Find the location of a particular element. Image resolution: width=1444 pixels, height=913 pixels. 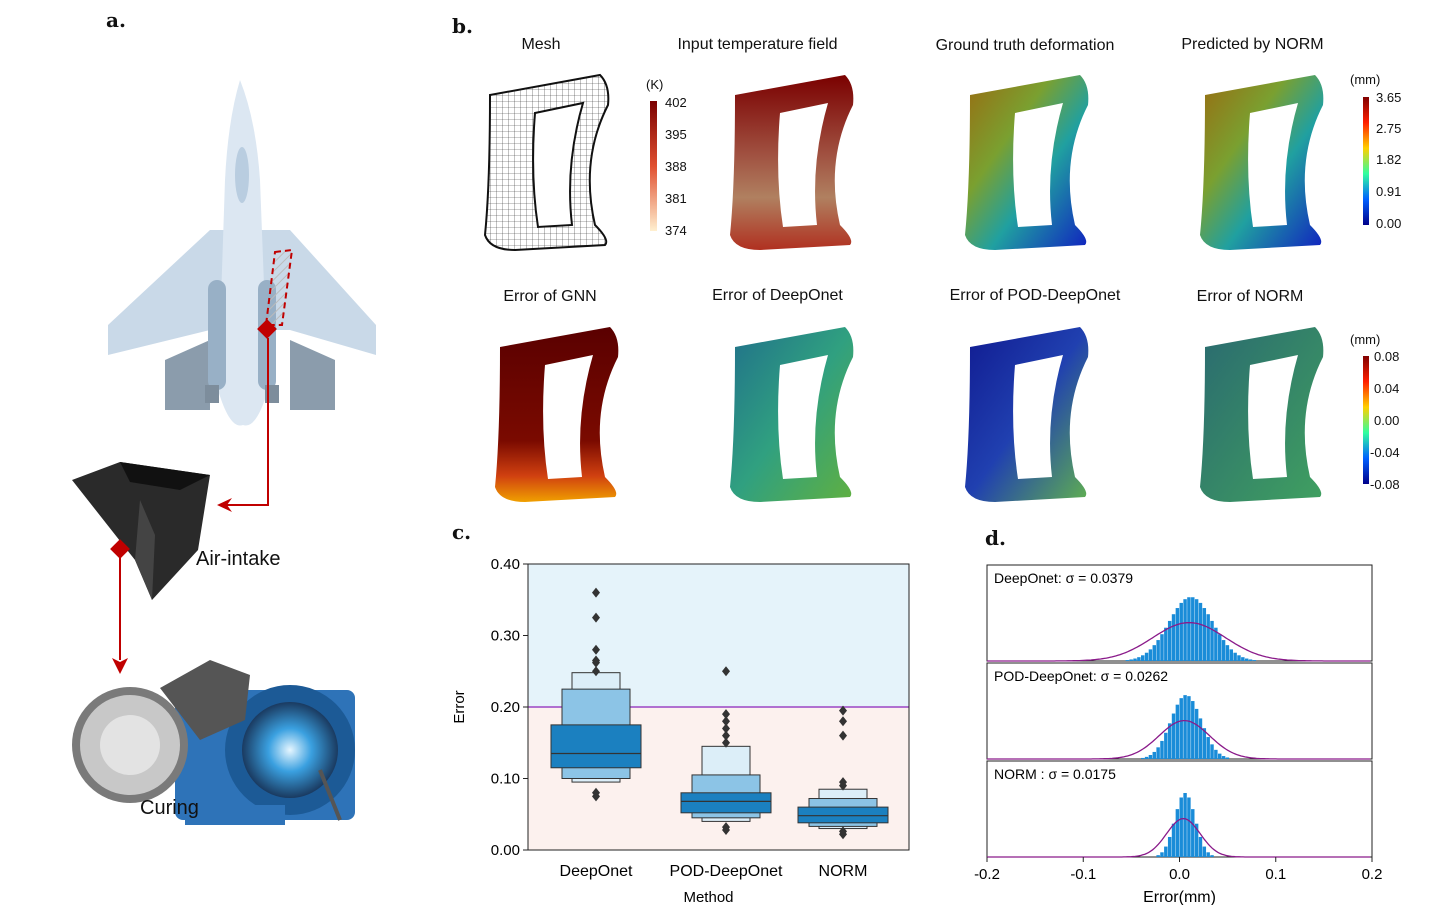

deform-unit: (mm) is located at coordinates (1365, 79).